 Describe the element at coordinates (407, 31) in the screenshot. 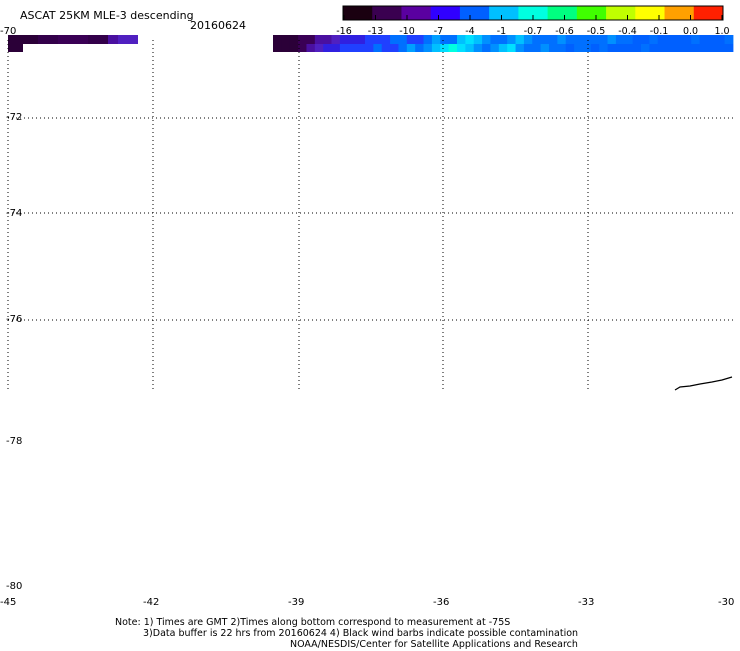

I see `colorbar-tick-label: -10` at that location.